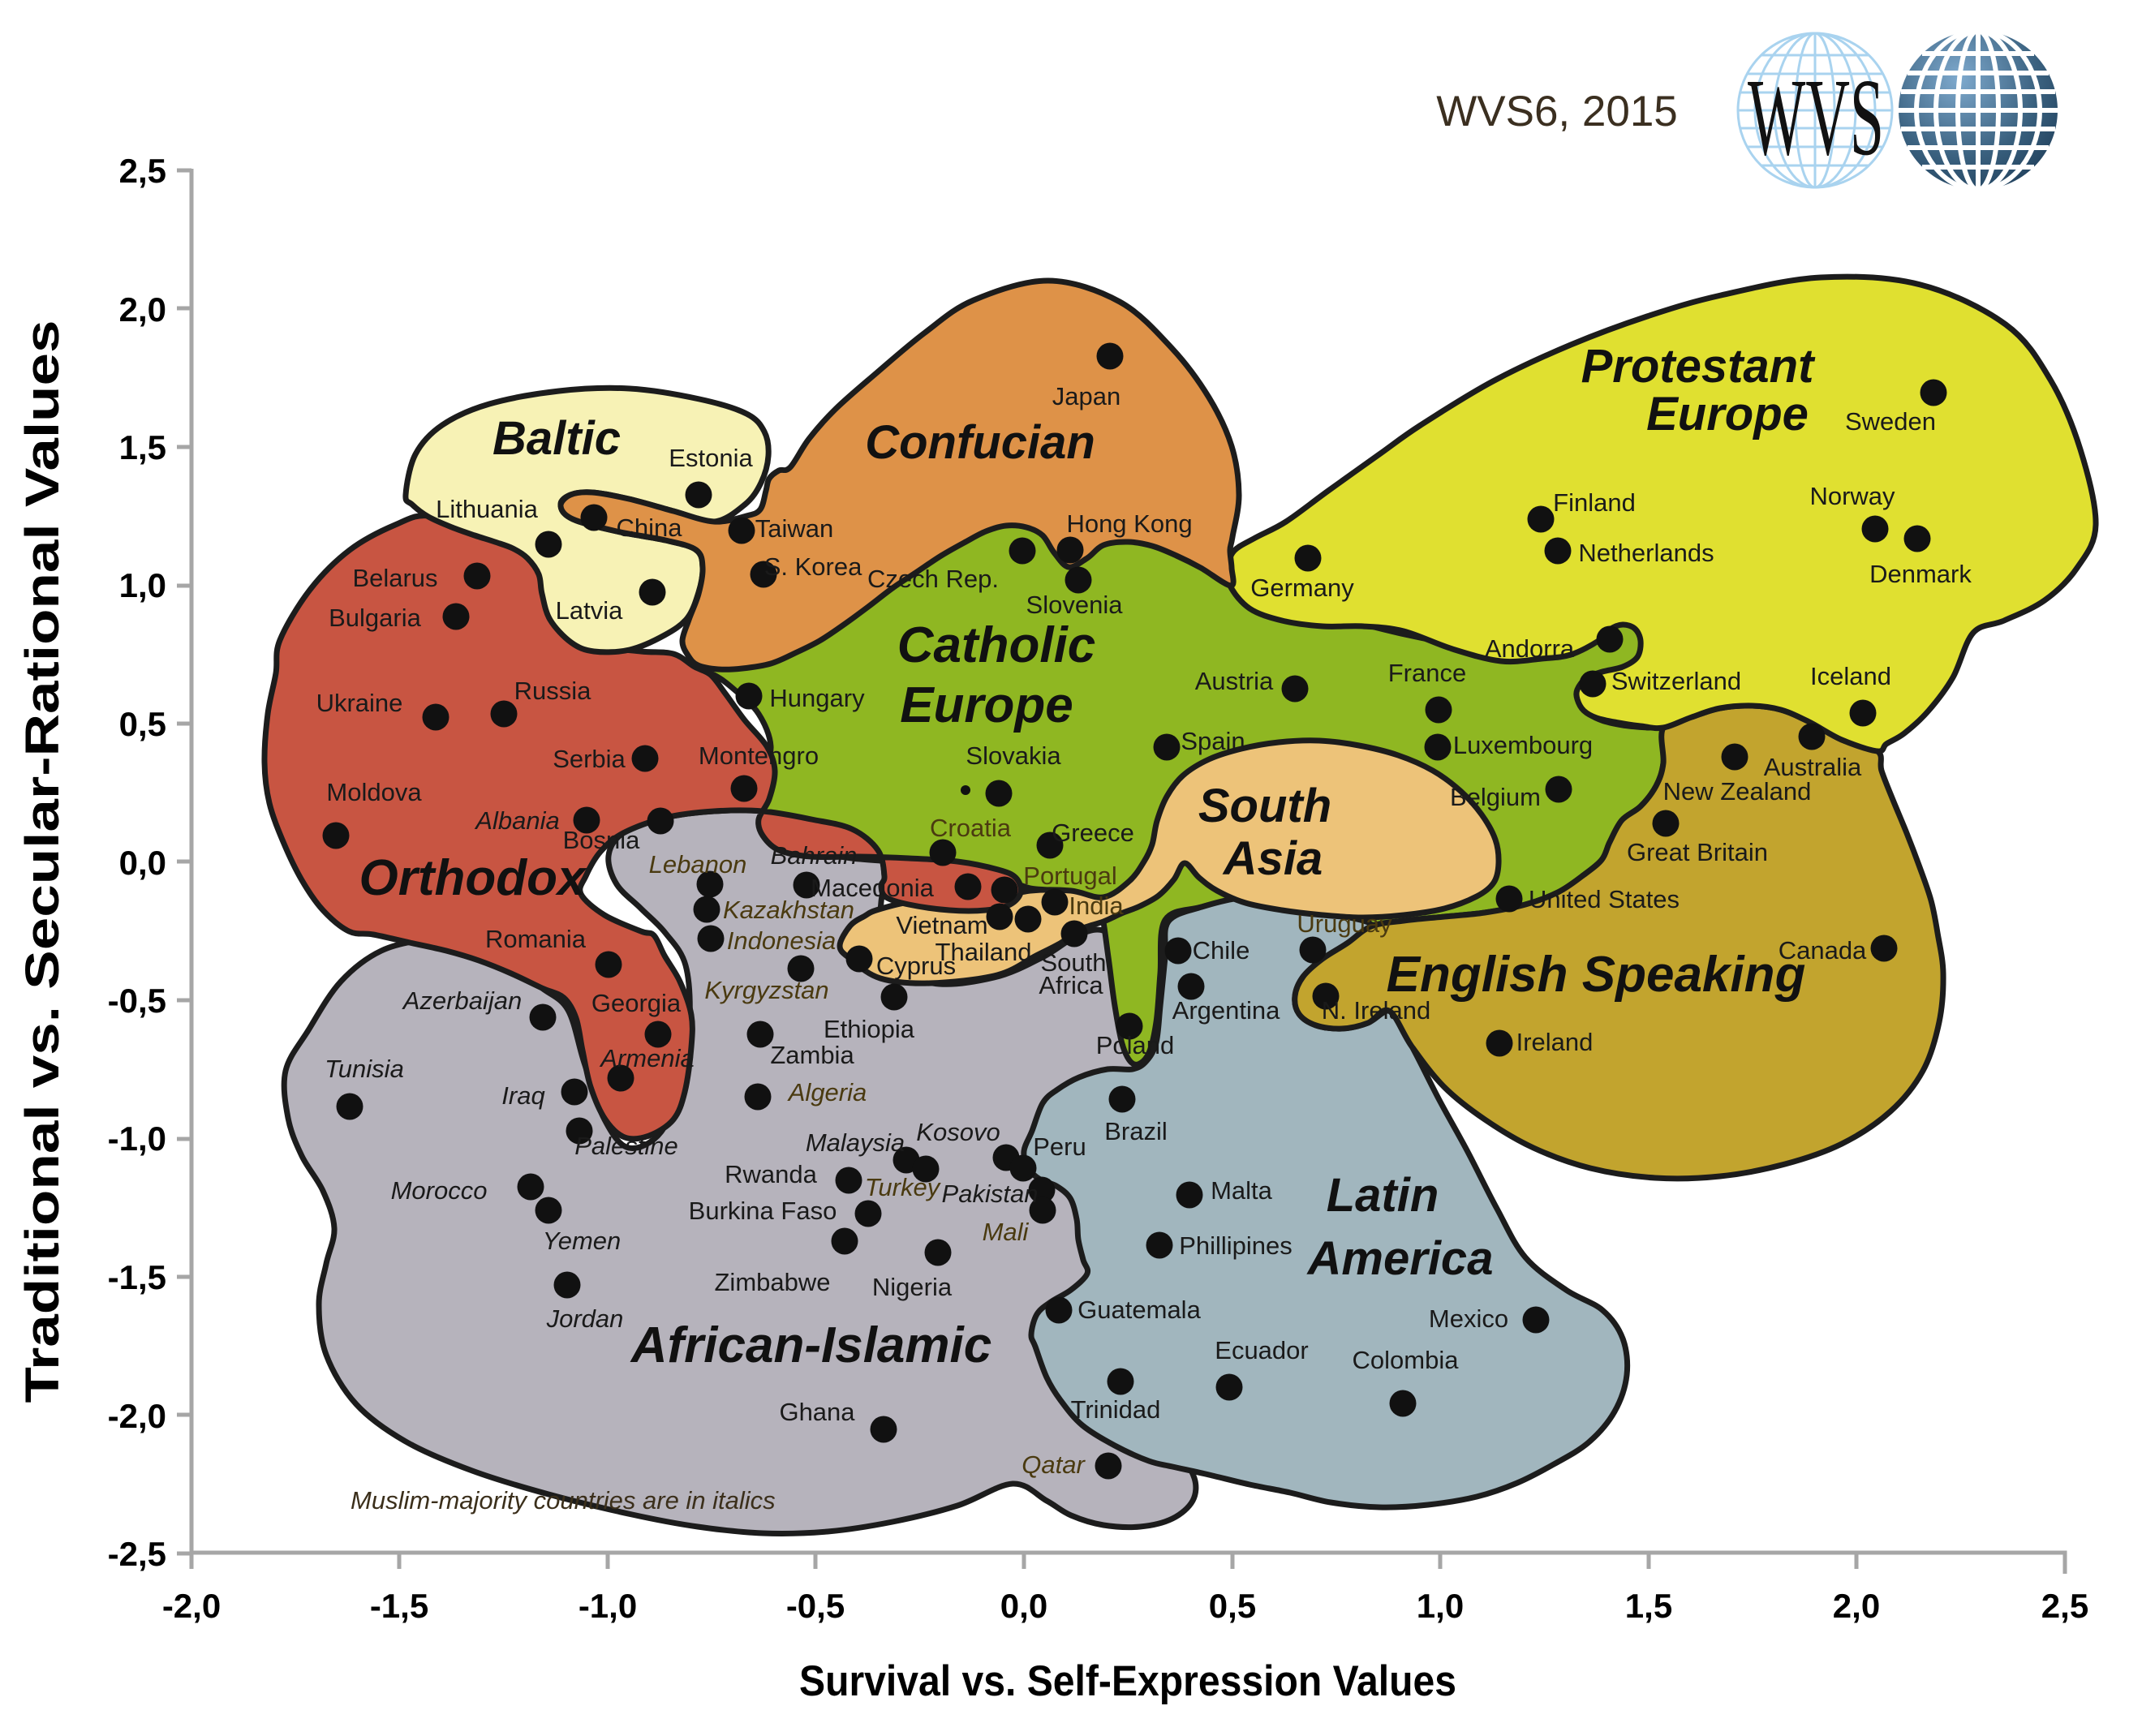  Describe the element at coordinates (1054, 1464) in the screenshot. I see `svg-text: Qatar` at that location.